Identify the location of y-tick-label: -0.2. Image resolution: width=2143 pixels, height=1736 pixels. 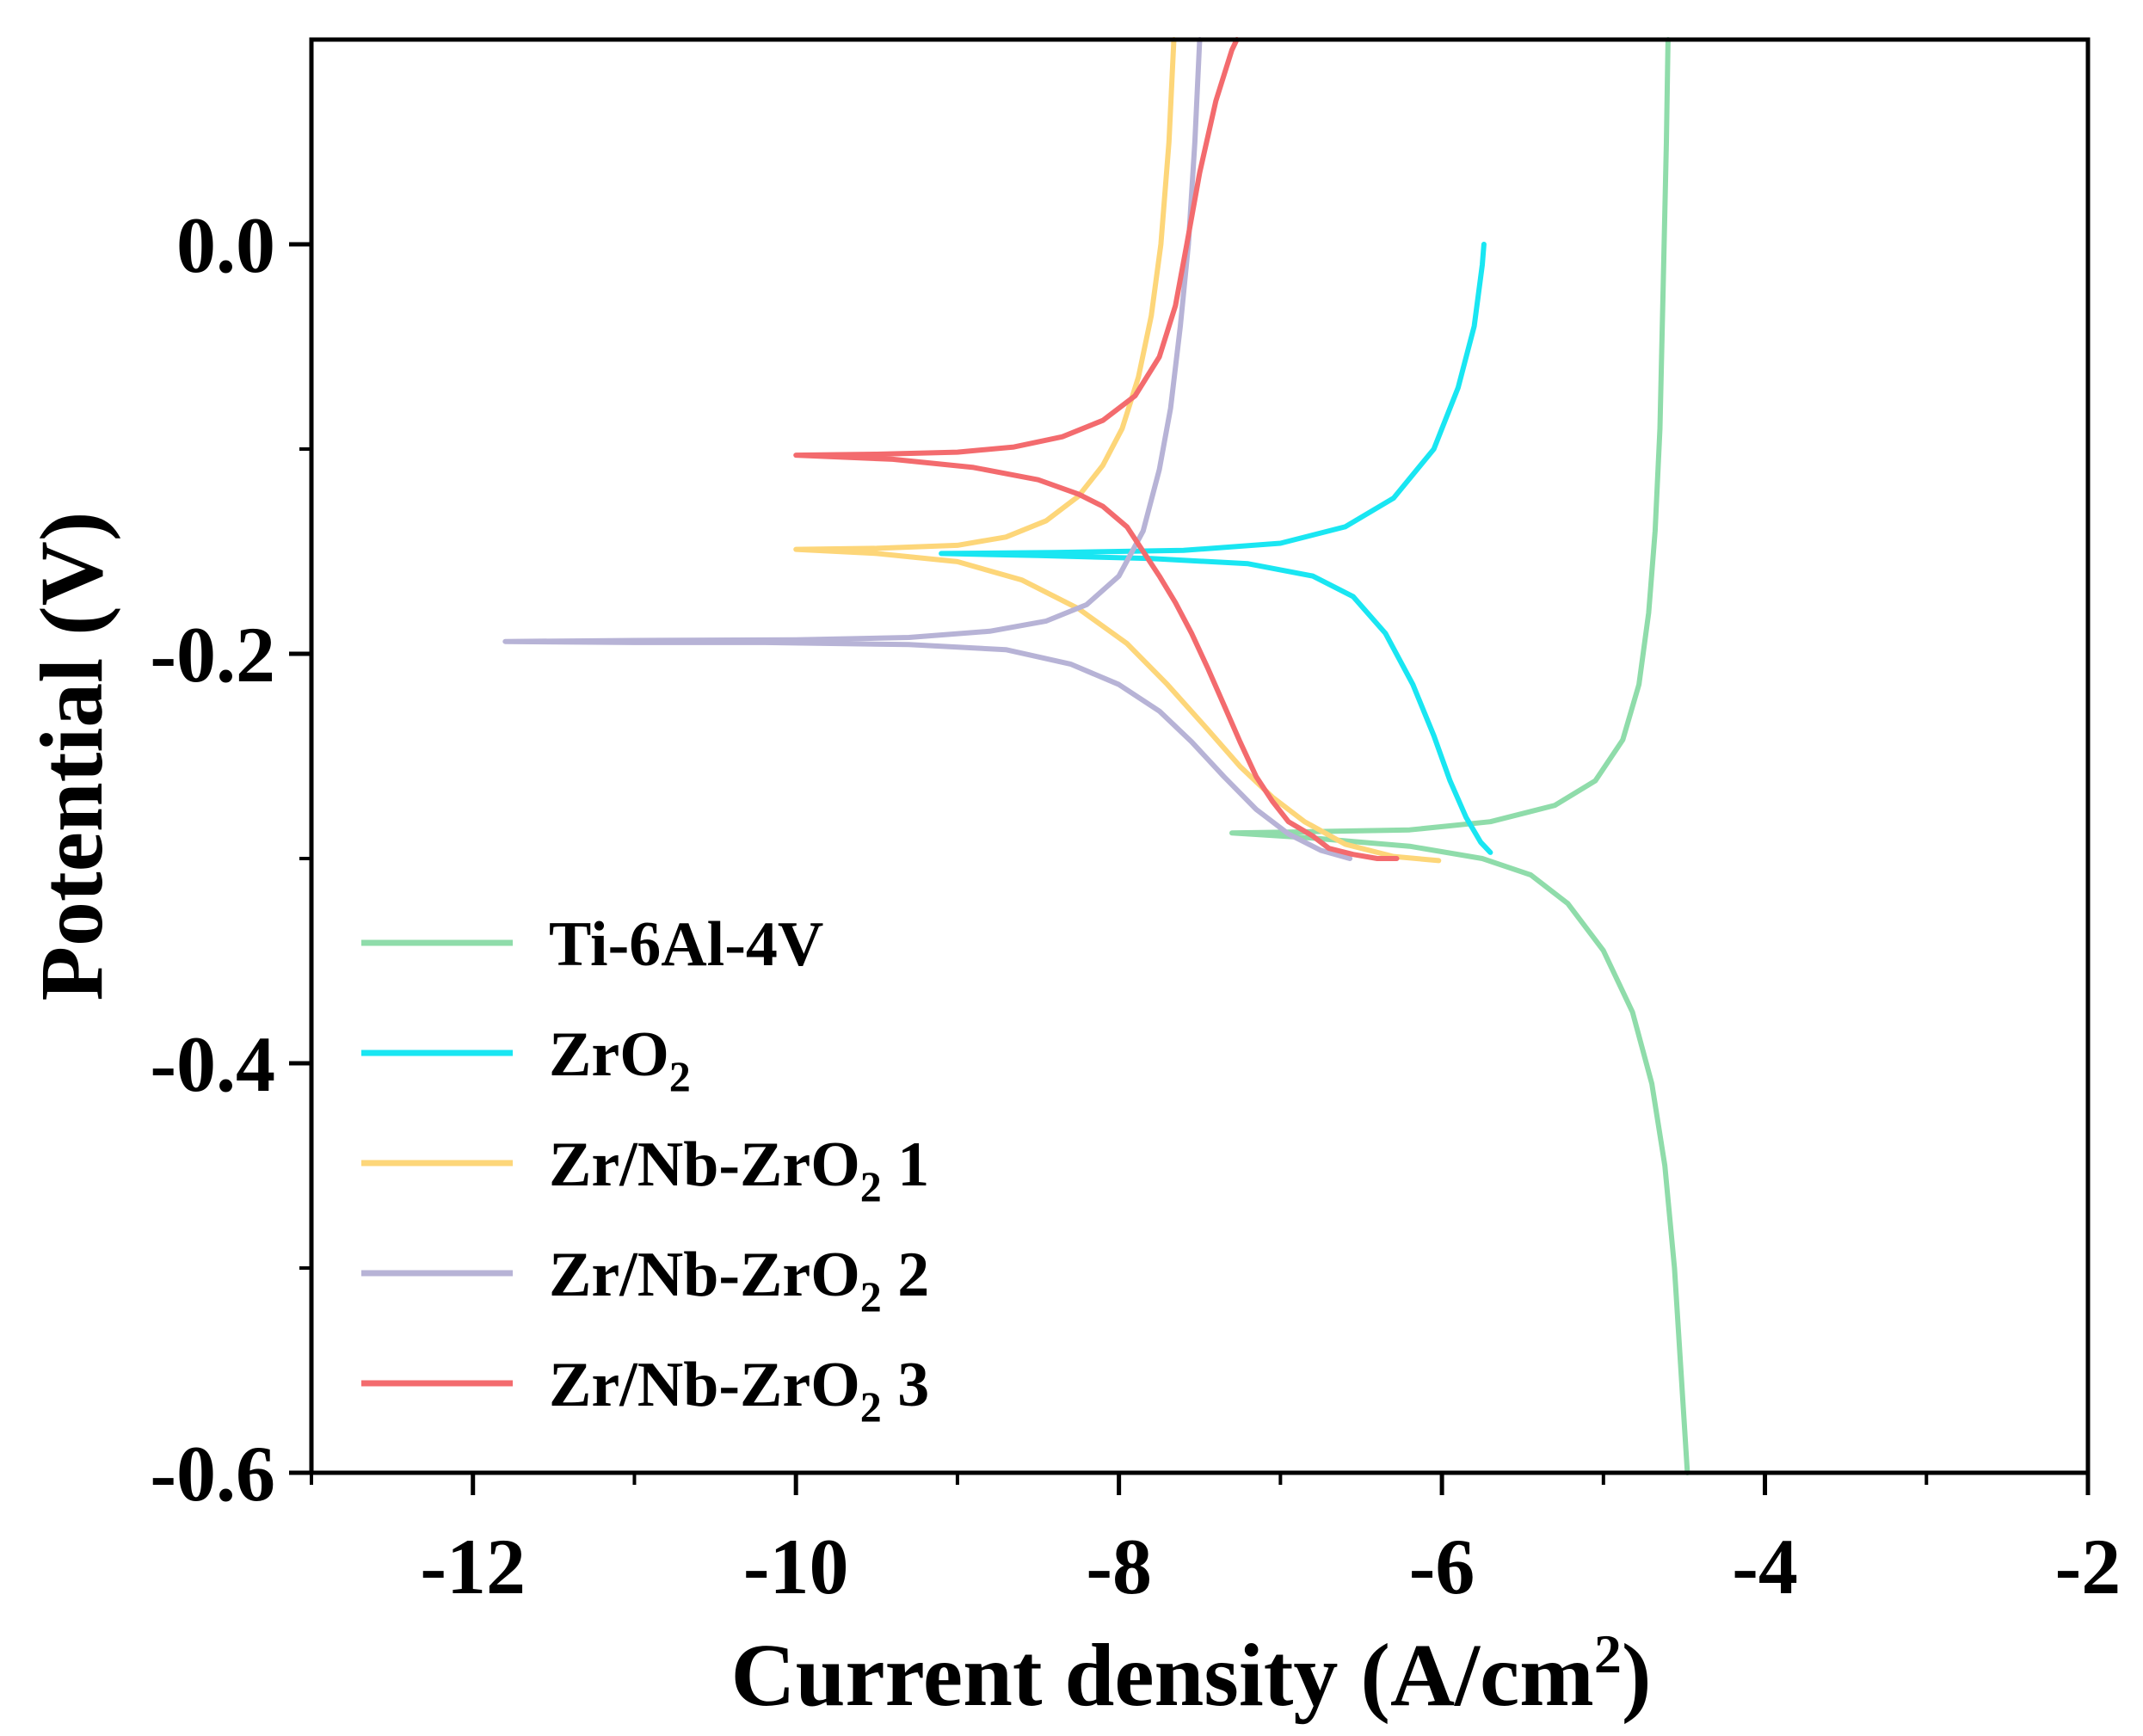
(212, 655).